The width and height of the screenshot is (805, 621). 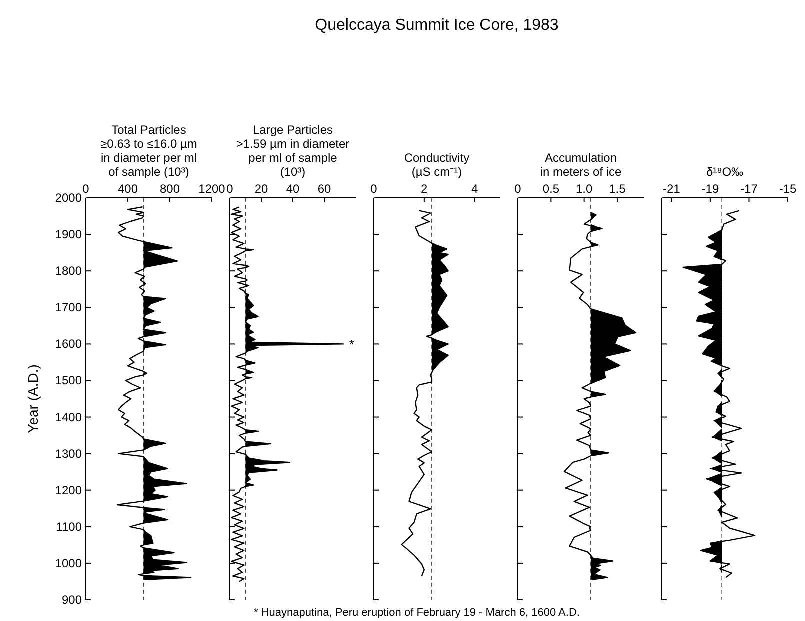 I want to click on y-tick-label: 1600, so click(x=68, y=344).